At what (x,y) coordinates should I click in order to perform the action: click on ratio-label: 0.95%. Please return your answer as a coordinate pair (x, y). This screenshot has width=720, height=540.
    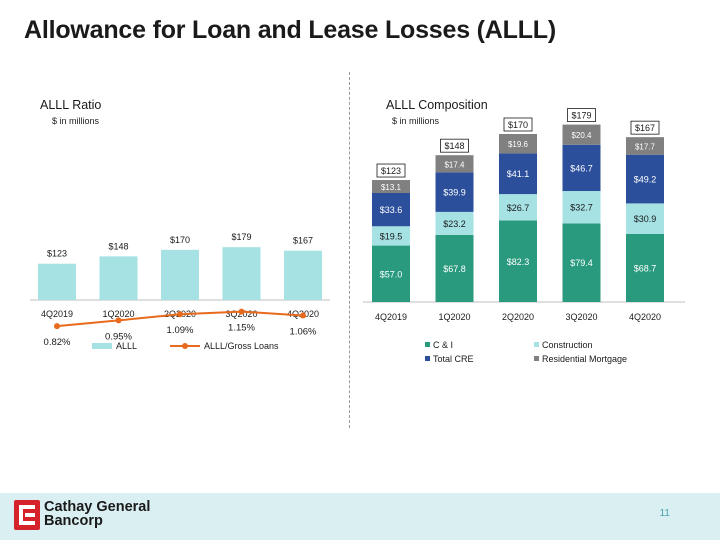
    Looking at the image, I should click on (118, 336).